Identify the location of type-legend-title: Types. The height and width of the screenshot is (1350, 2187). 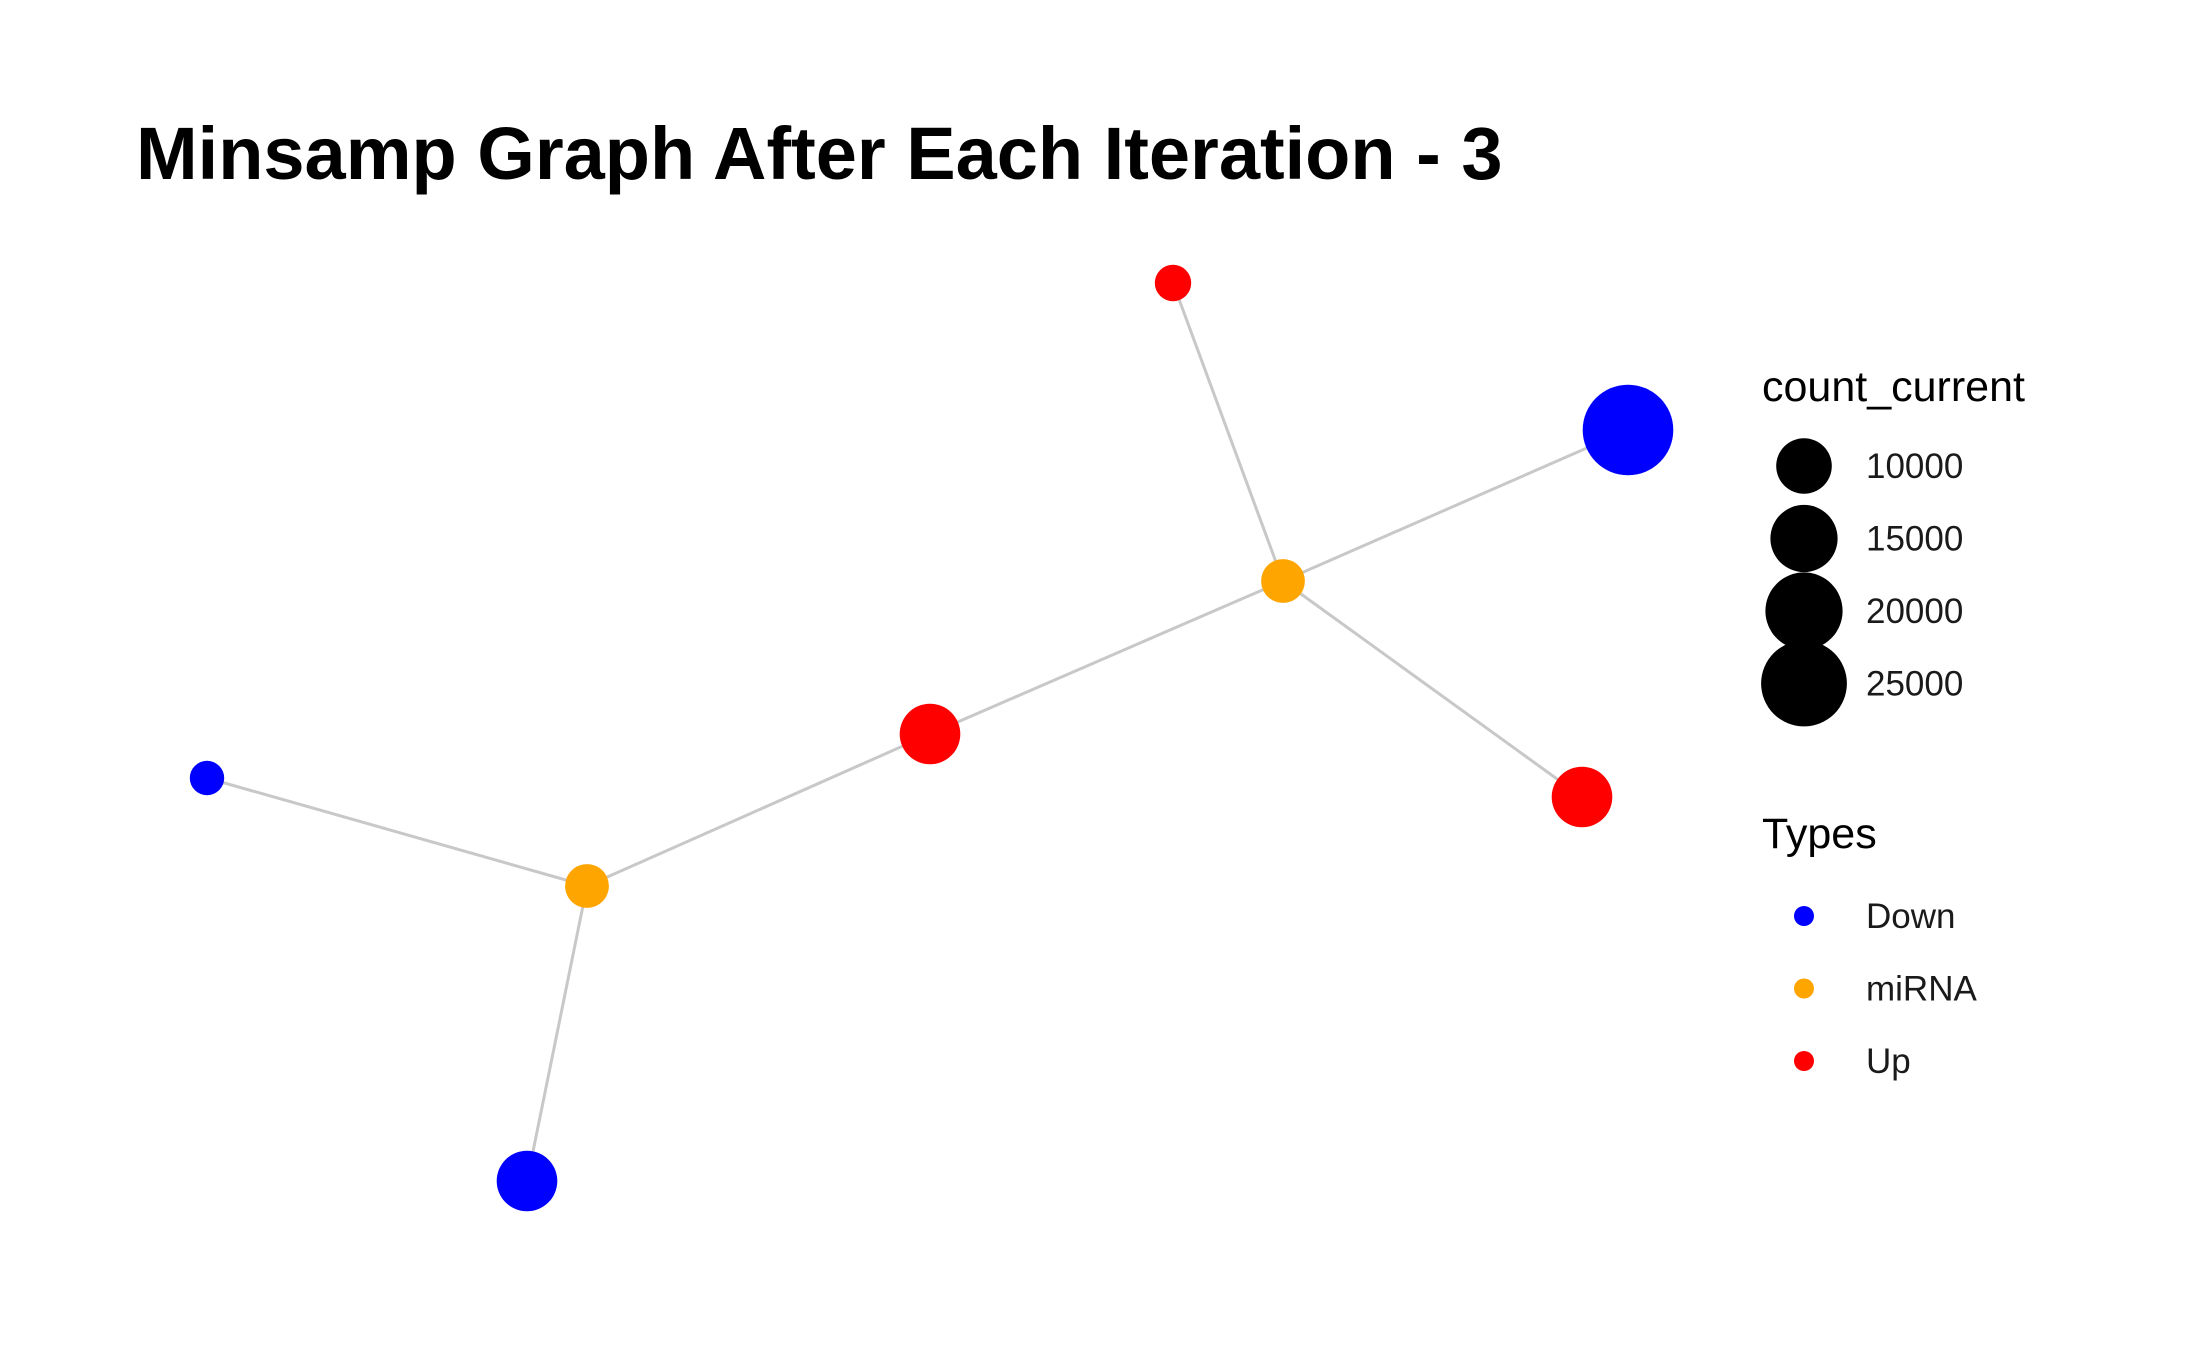
(1819, 834).